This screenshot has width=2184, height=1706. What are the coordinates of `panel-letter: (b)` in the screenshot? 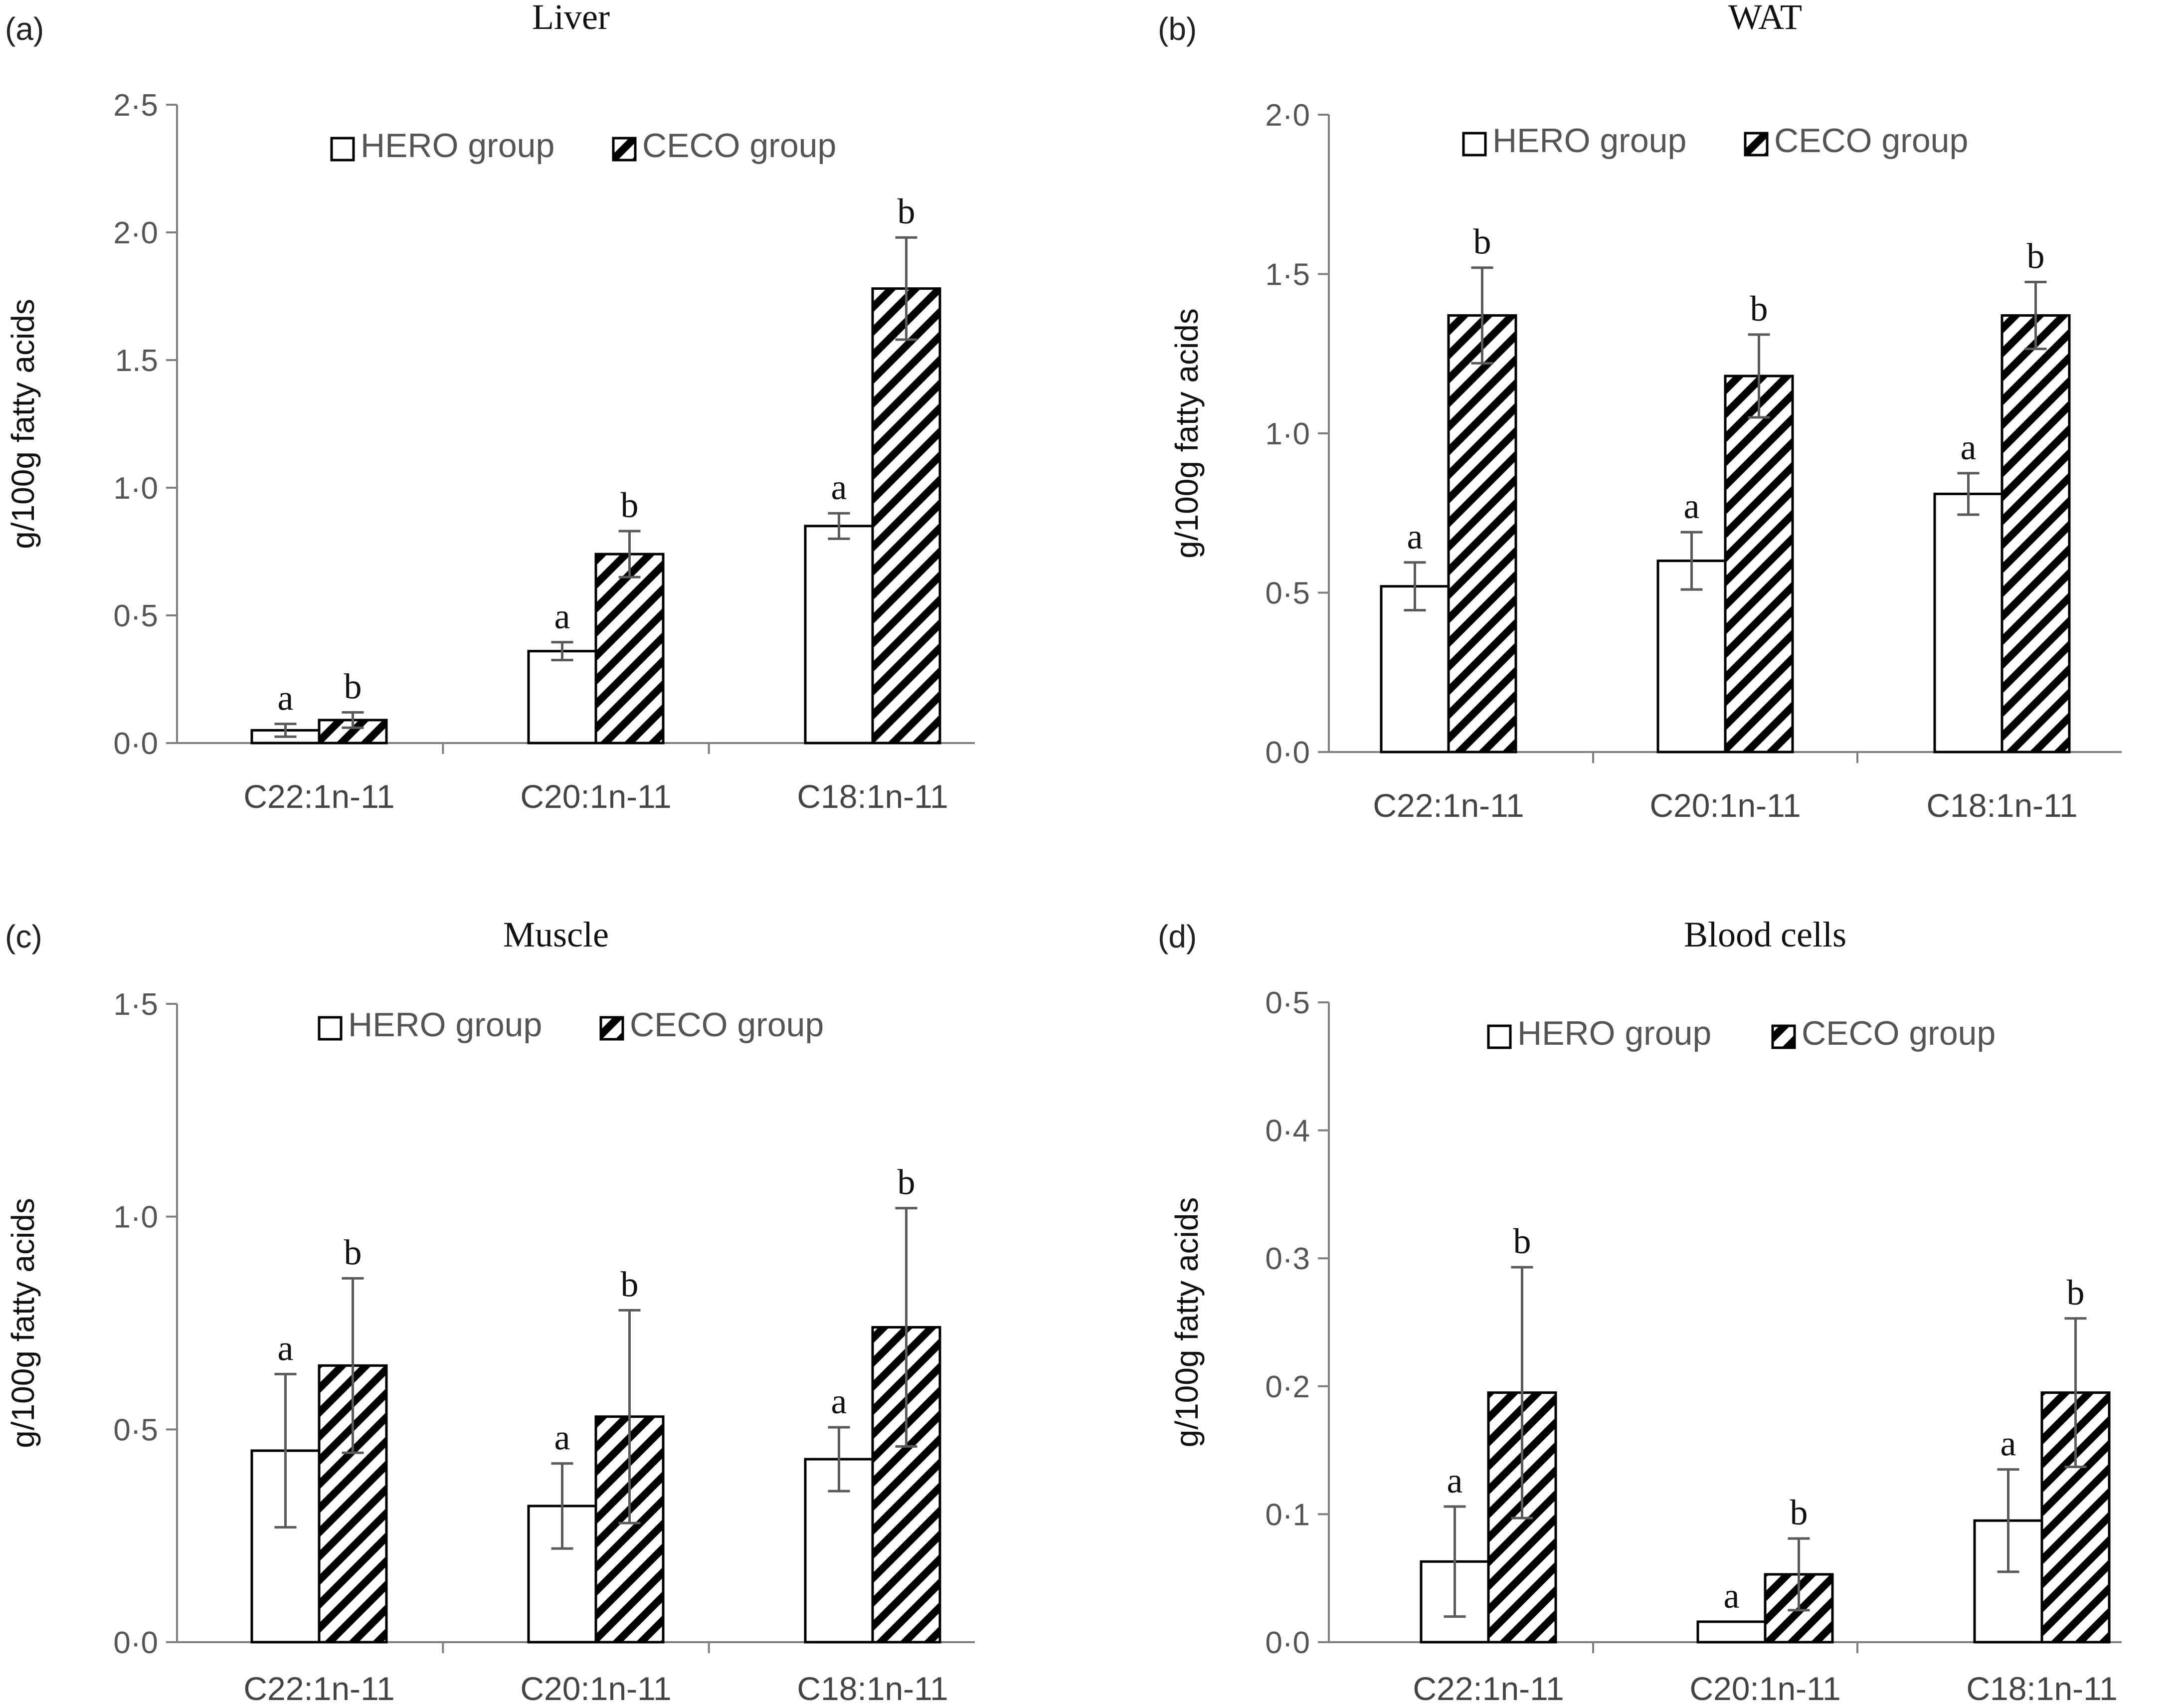 It's located at (1177, 29).